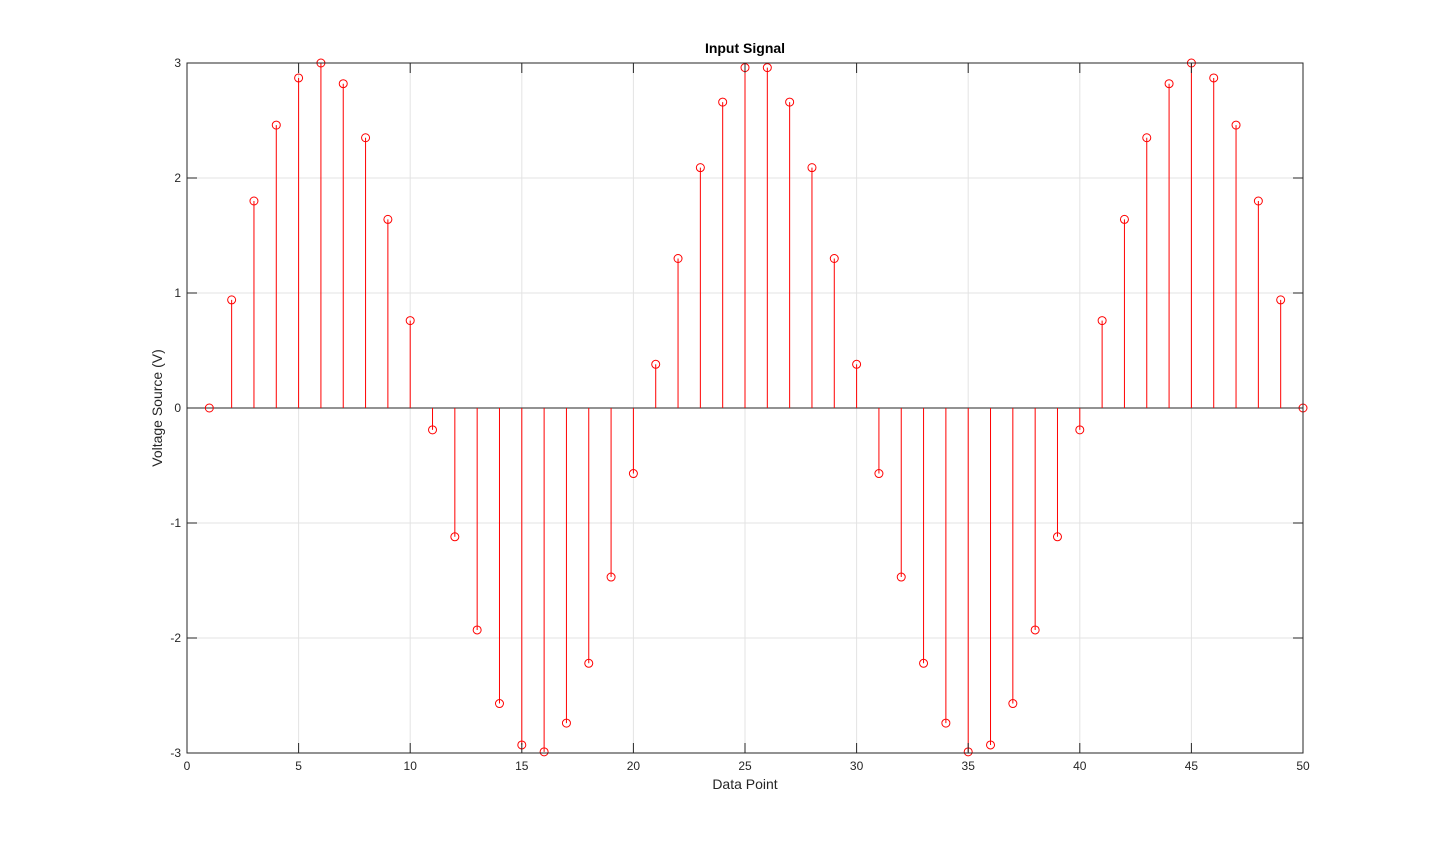  What do you see at coordinates (177, 293) in the screenshot?
I see `y-tick-label: 1` at bounding box center [177, 293].